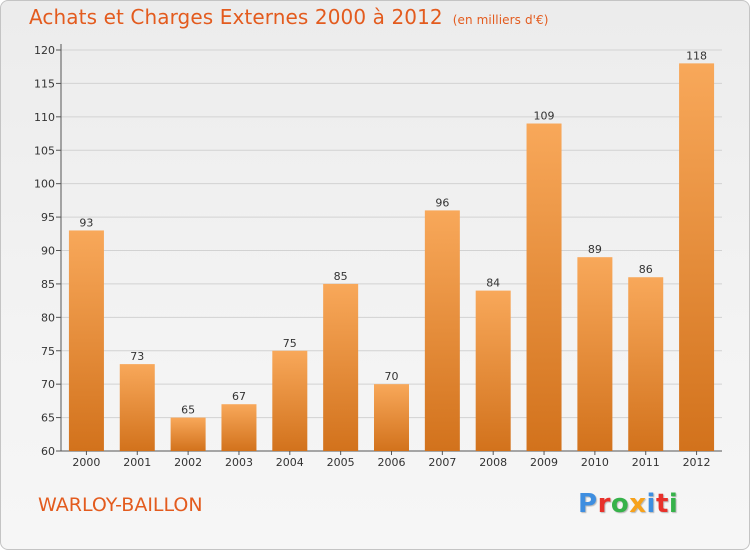  I want to click on data-label: 109, so click(544, 116).